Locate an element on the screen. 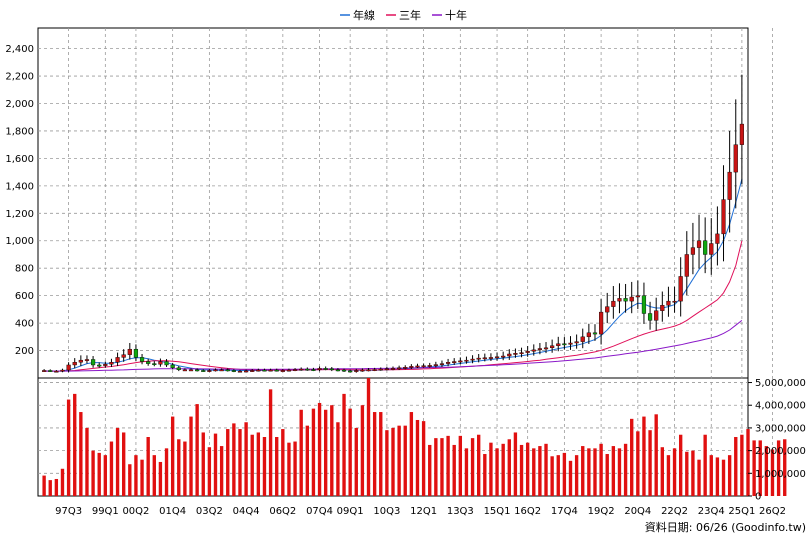 This screenshot has width=808, height=540. price-tick-label: 1,000 is located at coordinates (19, 241).